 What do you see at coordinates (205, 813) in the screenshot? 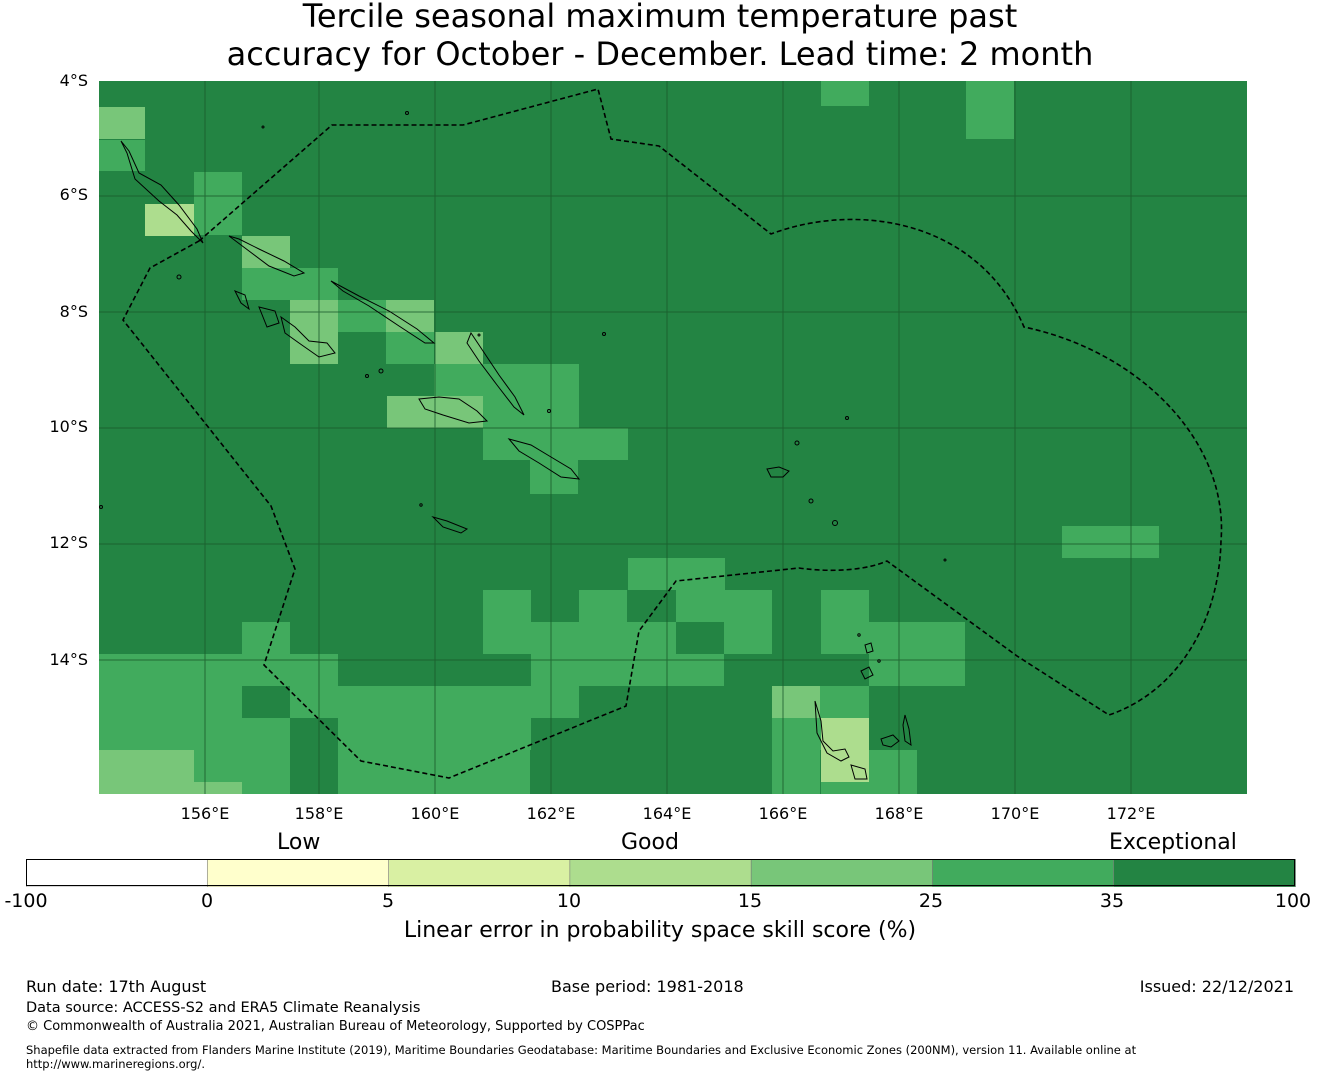
I see `lon-label-156e: 156°E` at bounding box center [205, 813].